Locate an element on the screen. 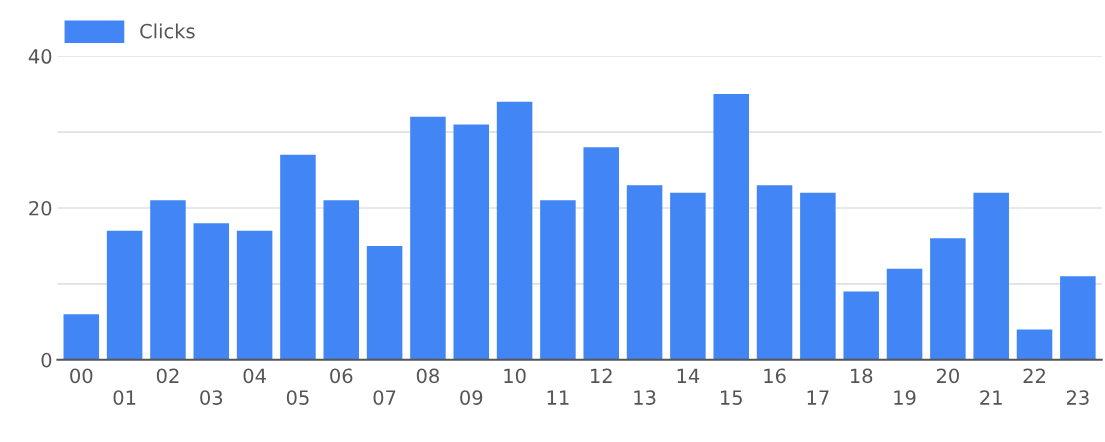  x-tick-label: 10 is located at coordinates (515, 376).